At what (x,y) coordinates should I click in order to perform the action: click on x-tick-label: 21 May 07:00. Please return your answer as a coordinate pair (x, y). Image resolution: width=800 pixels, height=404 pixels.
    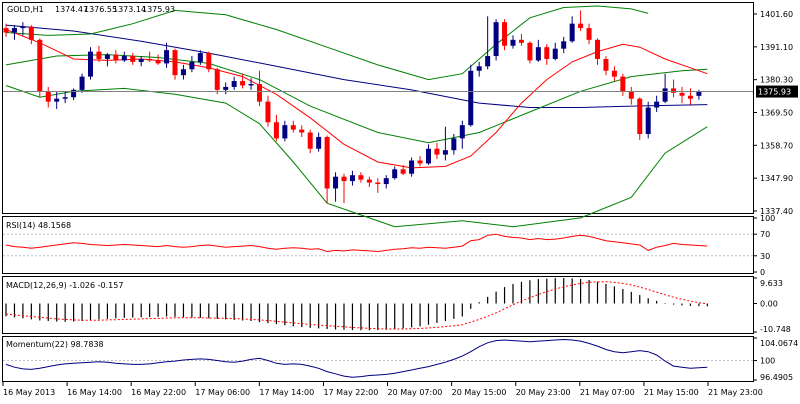
    Looking at the image, I should click on (607, 392).